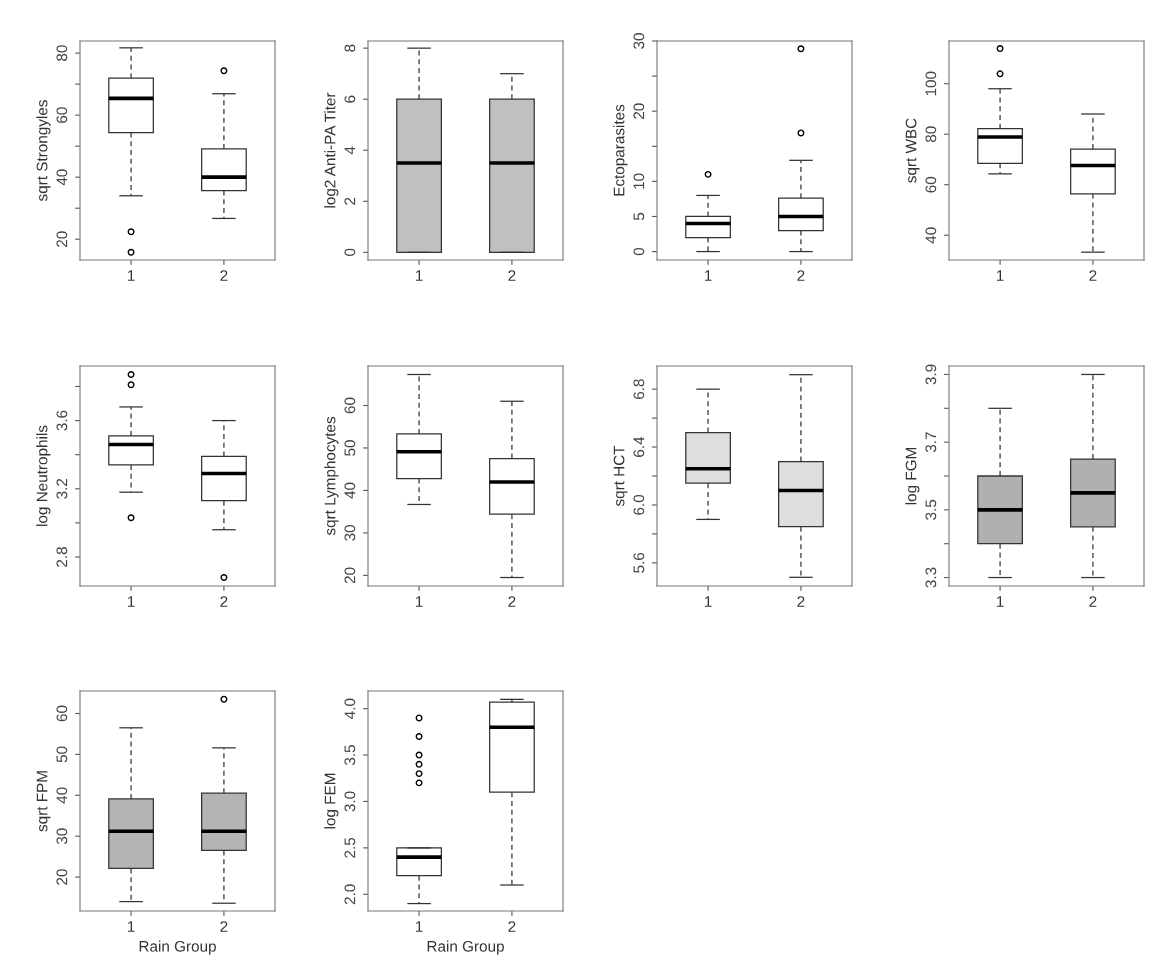 The image size is (1154, 978). Describe the element at coordinates (62, 557) in the screenshot. I see `y-tick-label: 2.8` at that location.